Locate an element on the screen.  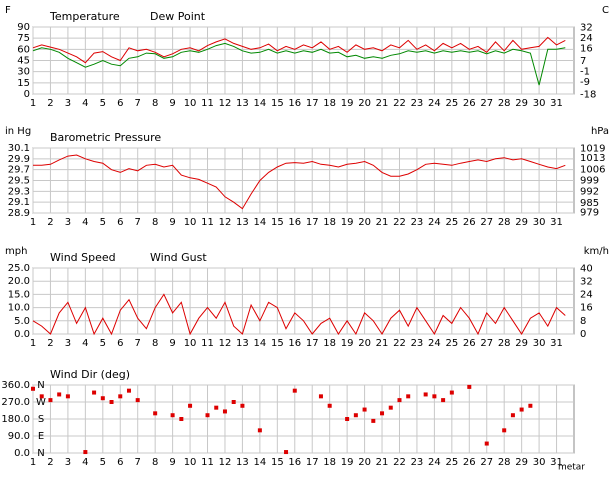
y-tick-label: 45 is located at coordinates (23, 61).